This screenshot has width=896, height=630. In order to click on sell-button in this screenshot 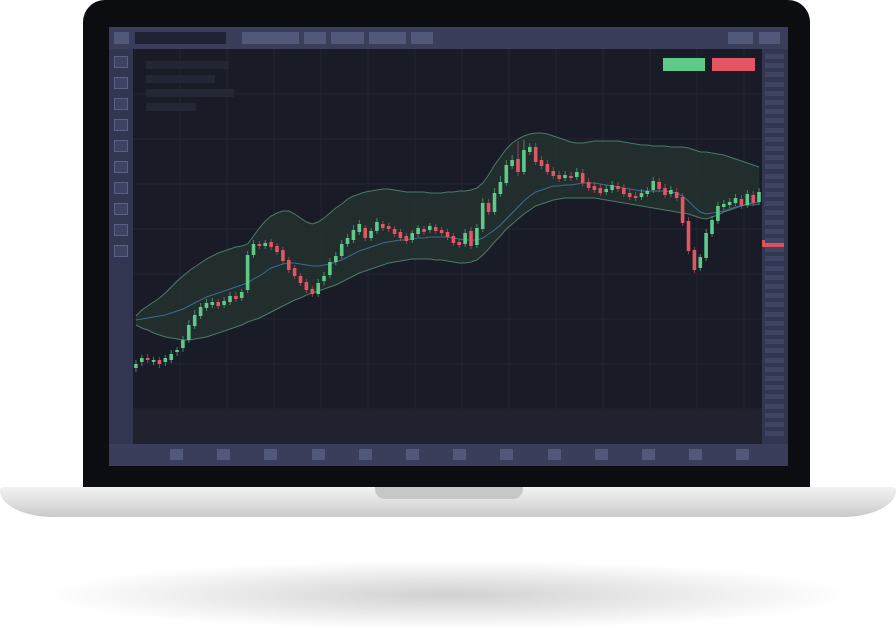, I will do `click(733, 64)`.